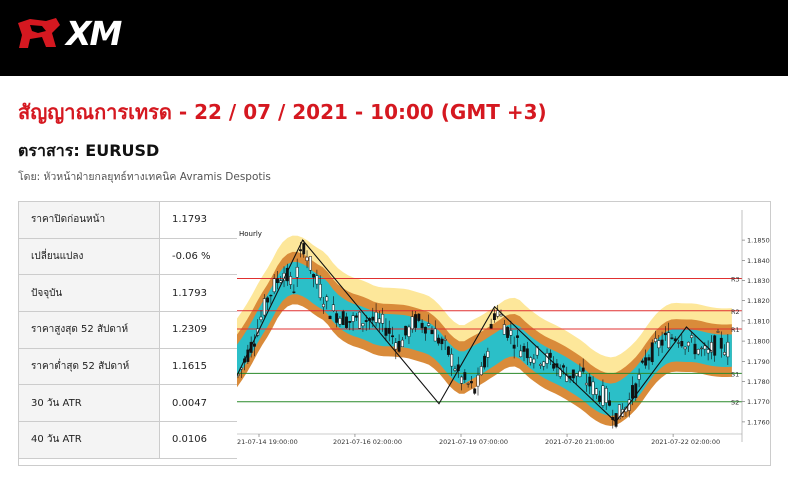 The height and width of the screenshot is (480, 788). I want to click on stats-row: 40 วัน ATR 0.0106, so click(128, 440).